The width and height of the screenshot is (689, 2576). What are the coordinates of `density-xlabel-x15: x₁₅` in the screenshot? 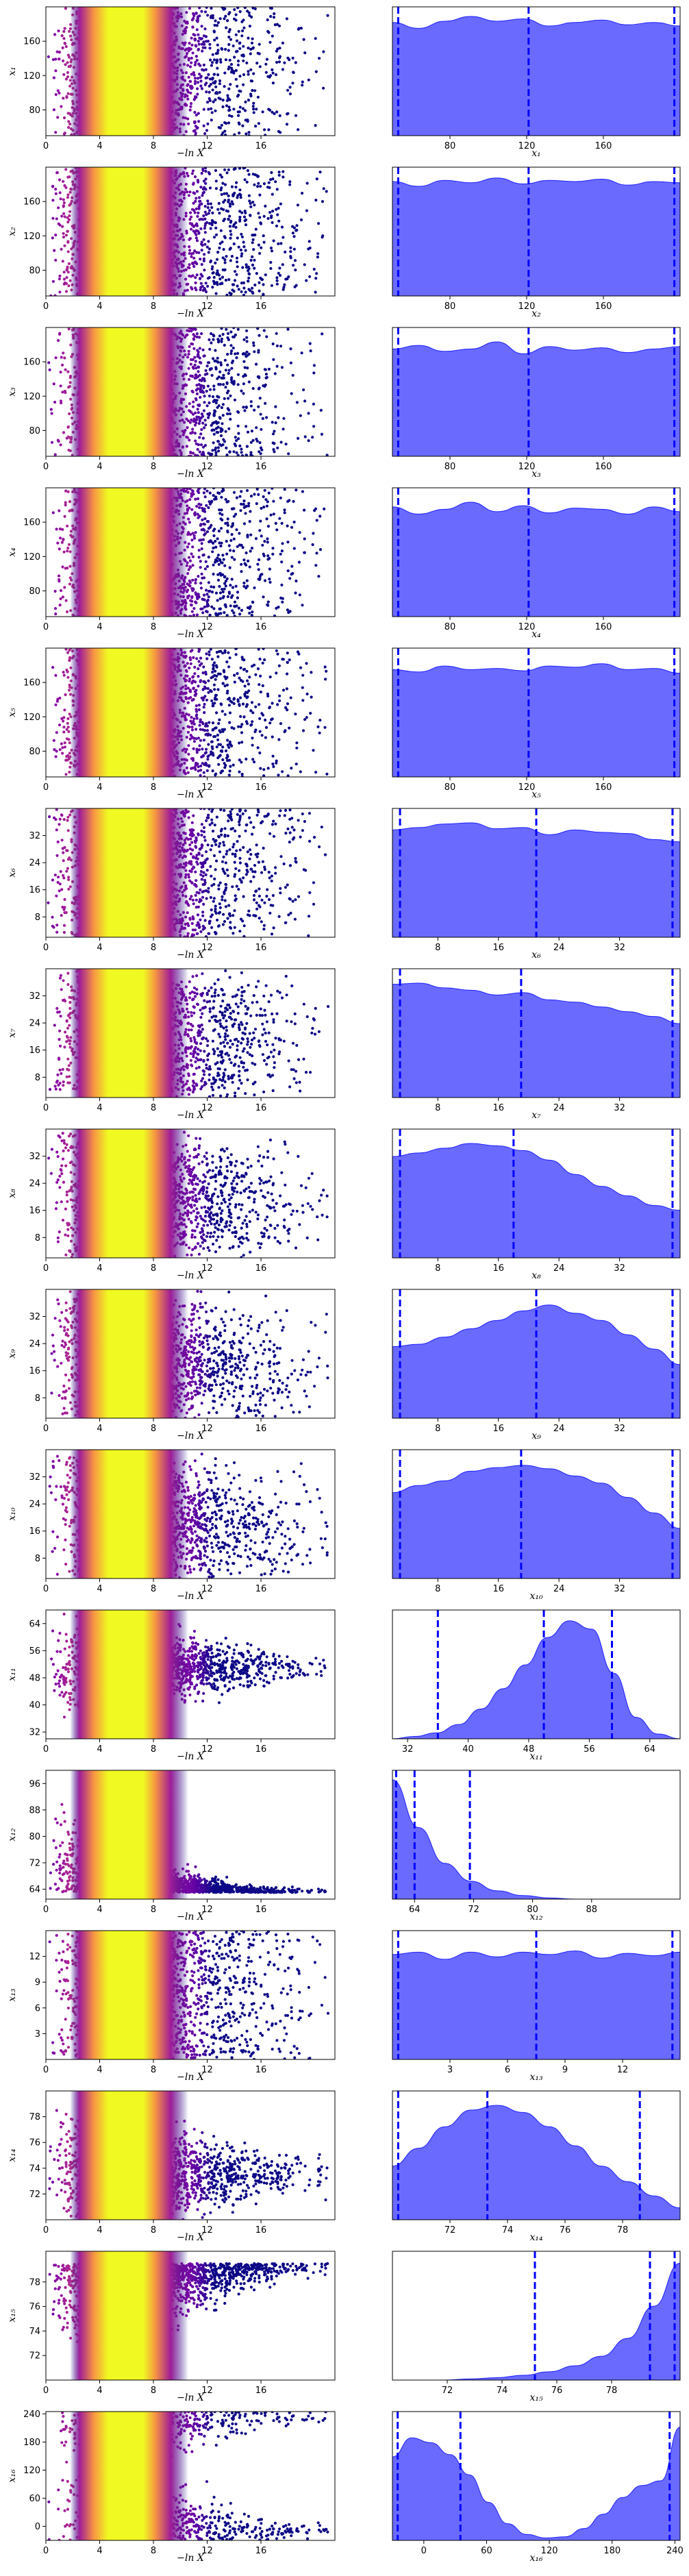 It's located at (536, 2397).